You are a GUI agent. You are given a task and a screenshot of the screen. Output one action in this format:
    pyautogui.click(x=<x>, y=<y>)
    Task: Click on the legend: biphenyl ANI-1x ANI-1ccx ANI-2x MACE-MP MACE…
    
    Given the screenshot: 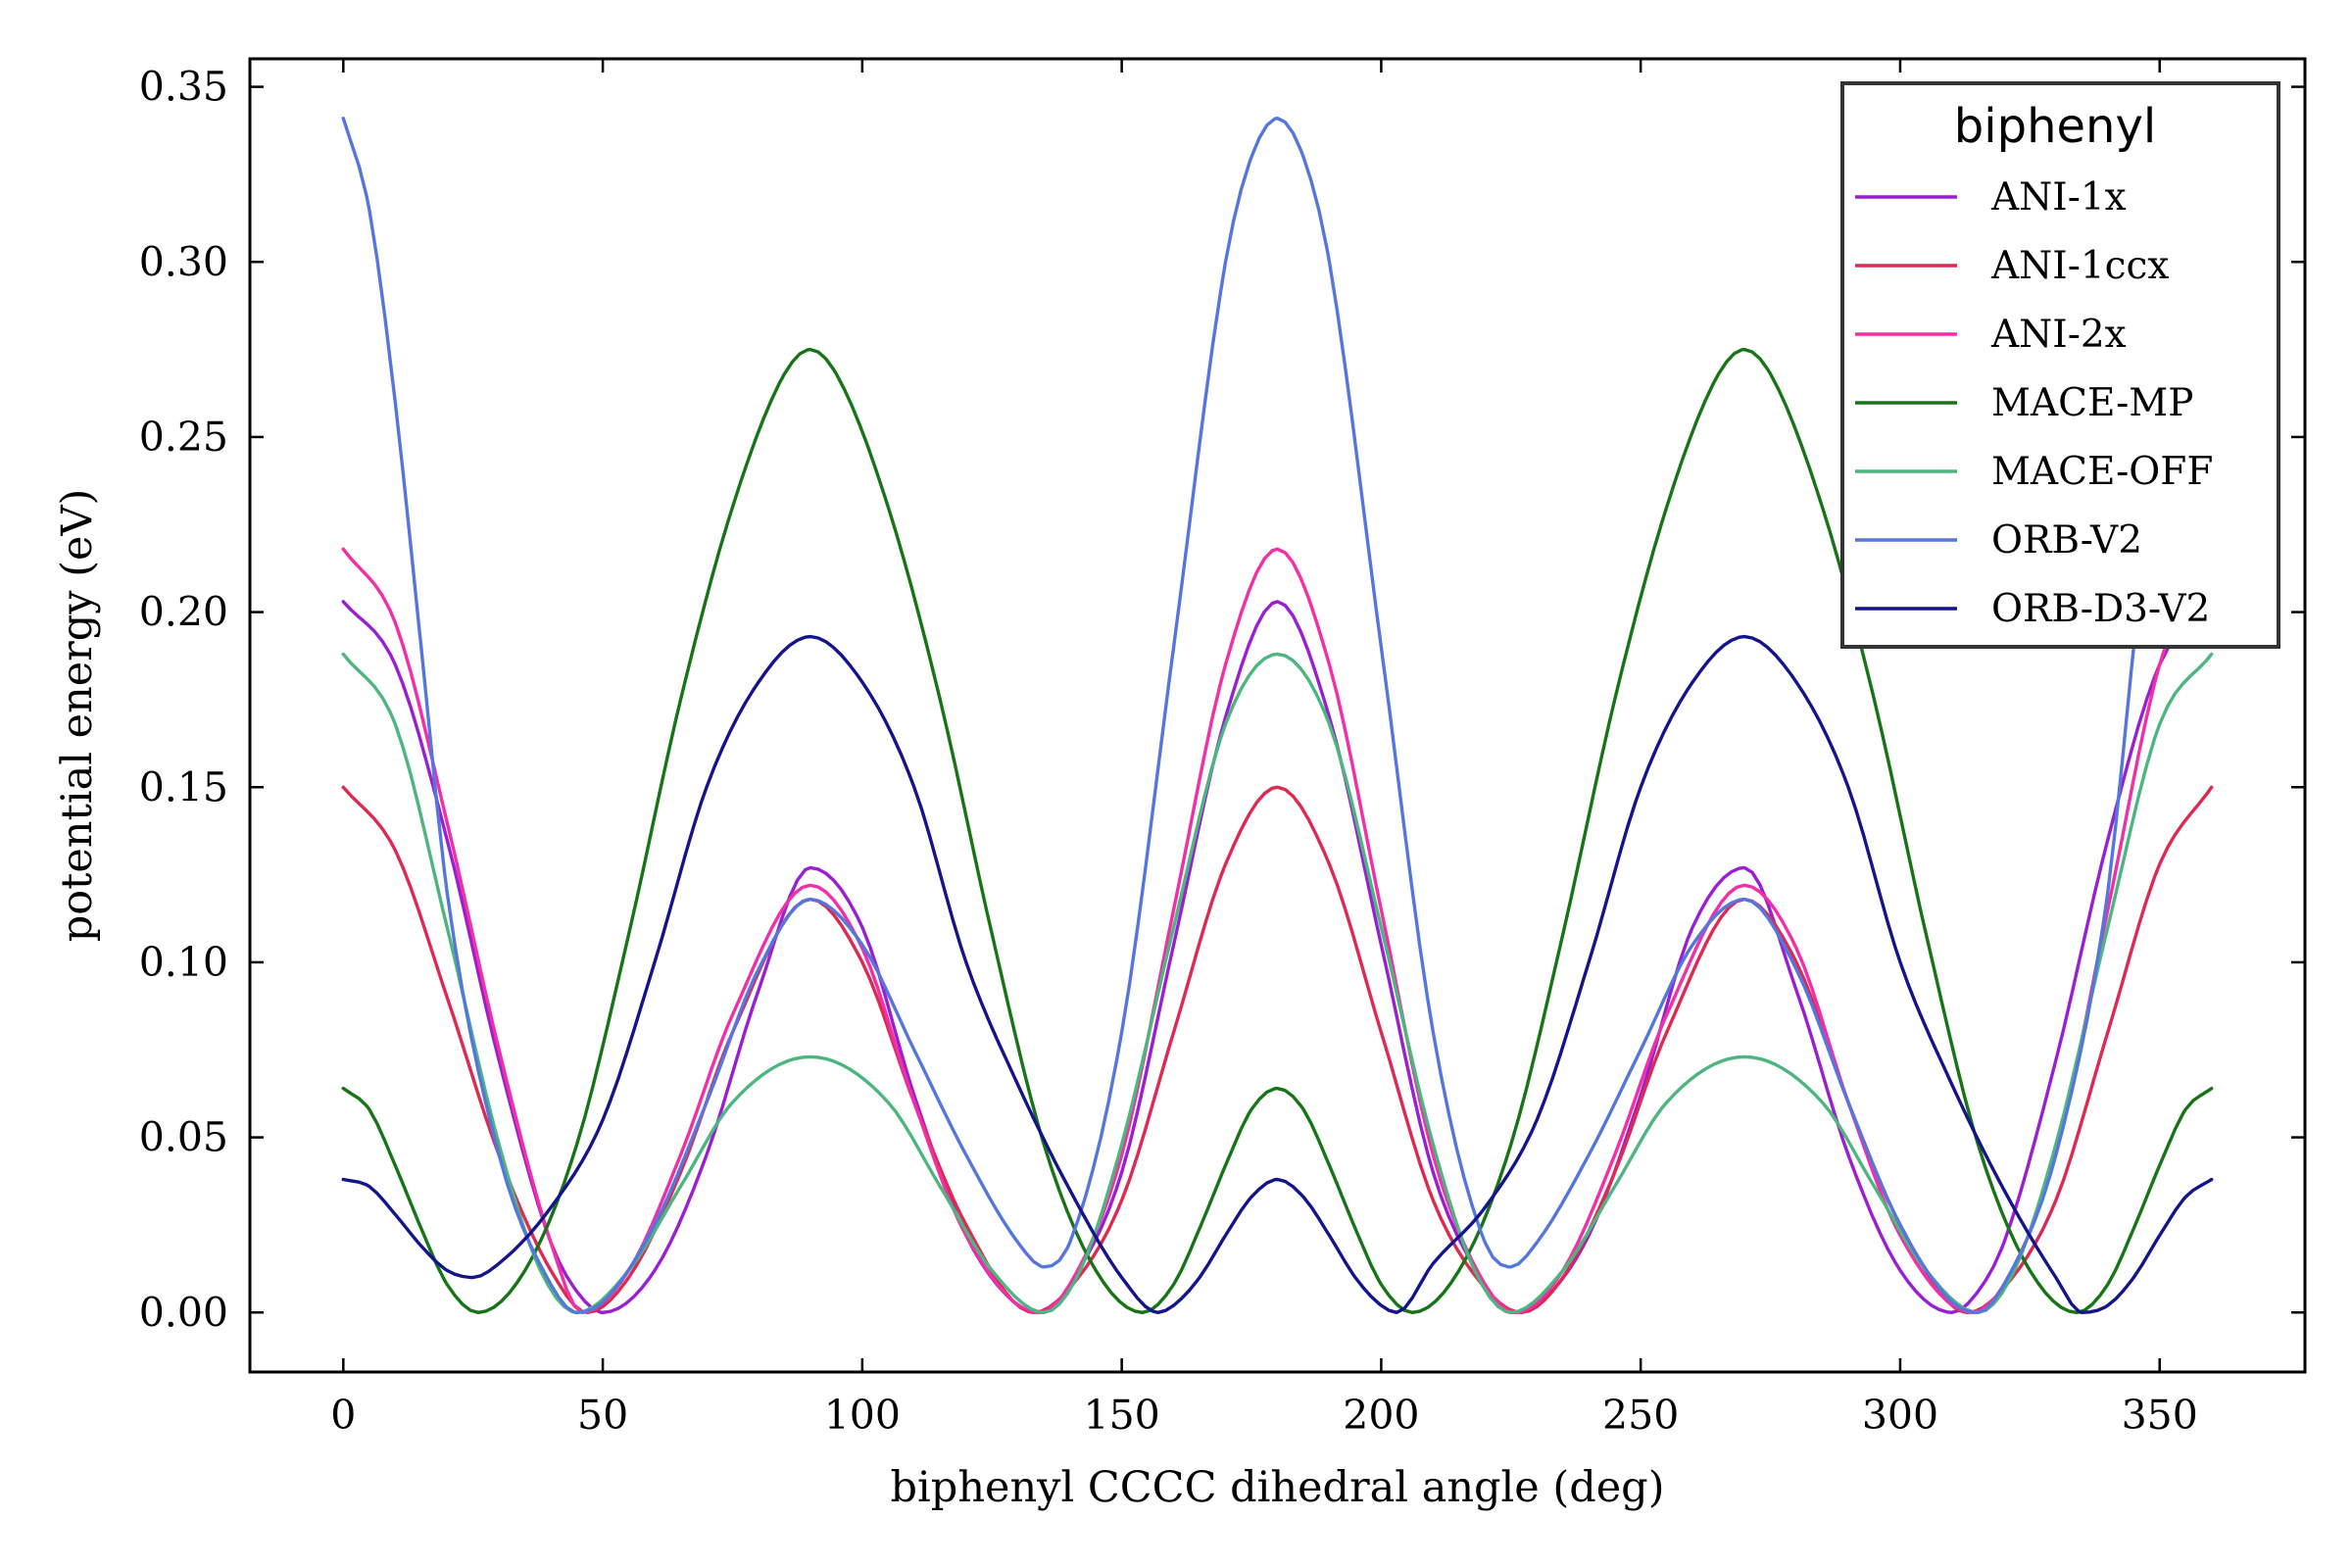 What is the action you would take?
    pyautogui.click(x=2060, y=365)
    